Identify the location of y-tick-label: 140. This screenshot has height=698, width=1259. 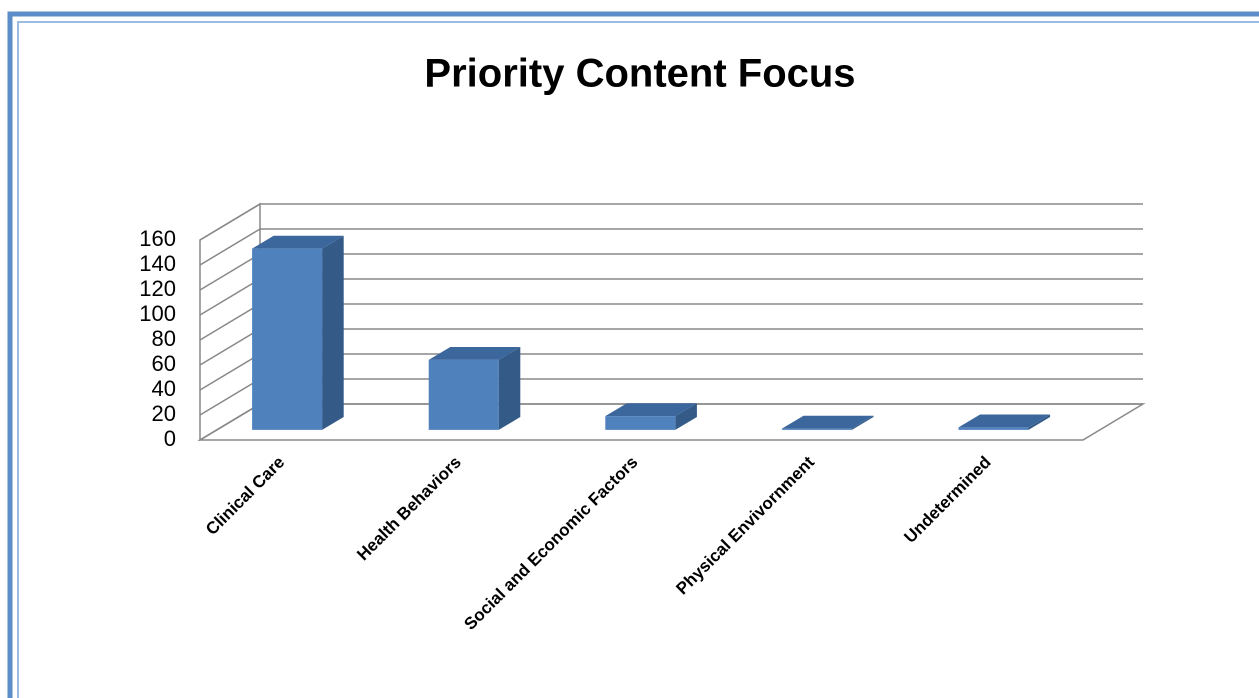
(157, 263).